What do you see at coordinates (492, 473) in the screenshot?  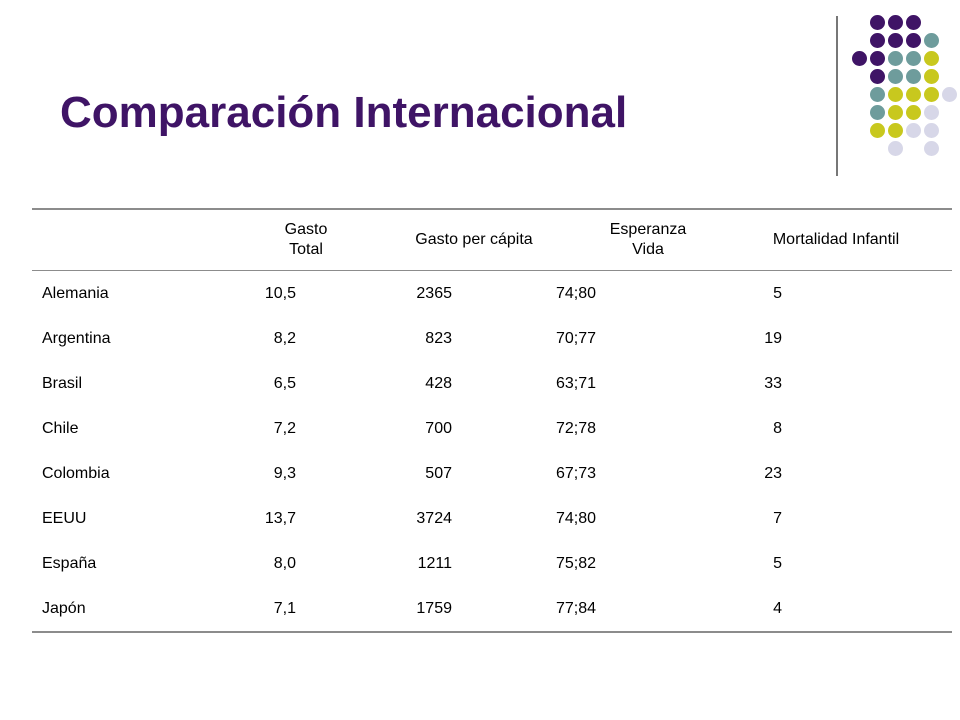 I see `table-row: Colombia 9,3 507 67;73 23` at bounding box center [492, 473].